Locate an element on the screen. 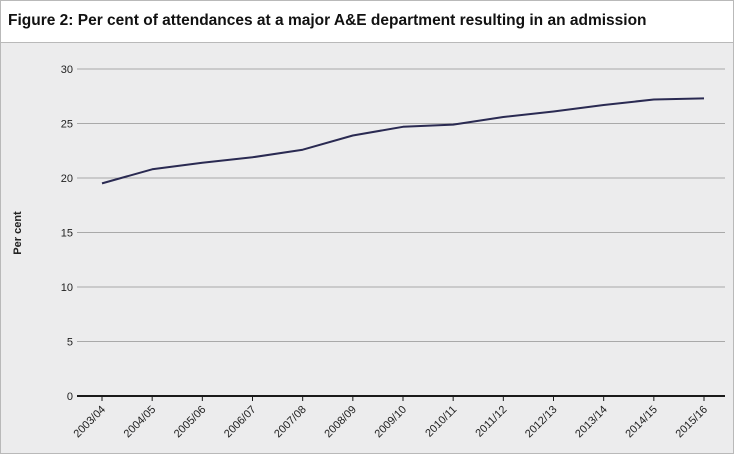  y-tick-label: 5 is located at coordinates (70, 343).